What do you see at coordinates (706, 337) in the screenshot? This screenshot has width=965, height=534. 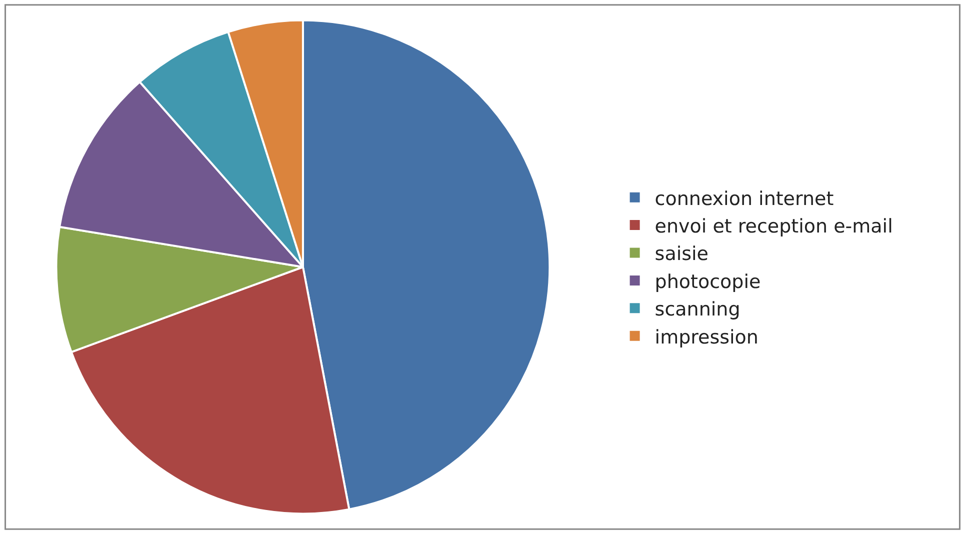 I see `legend-label: impression` at bounding box center [706, 337].